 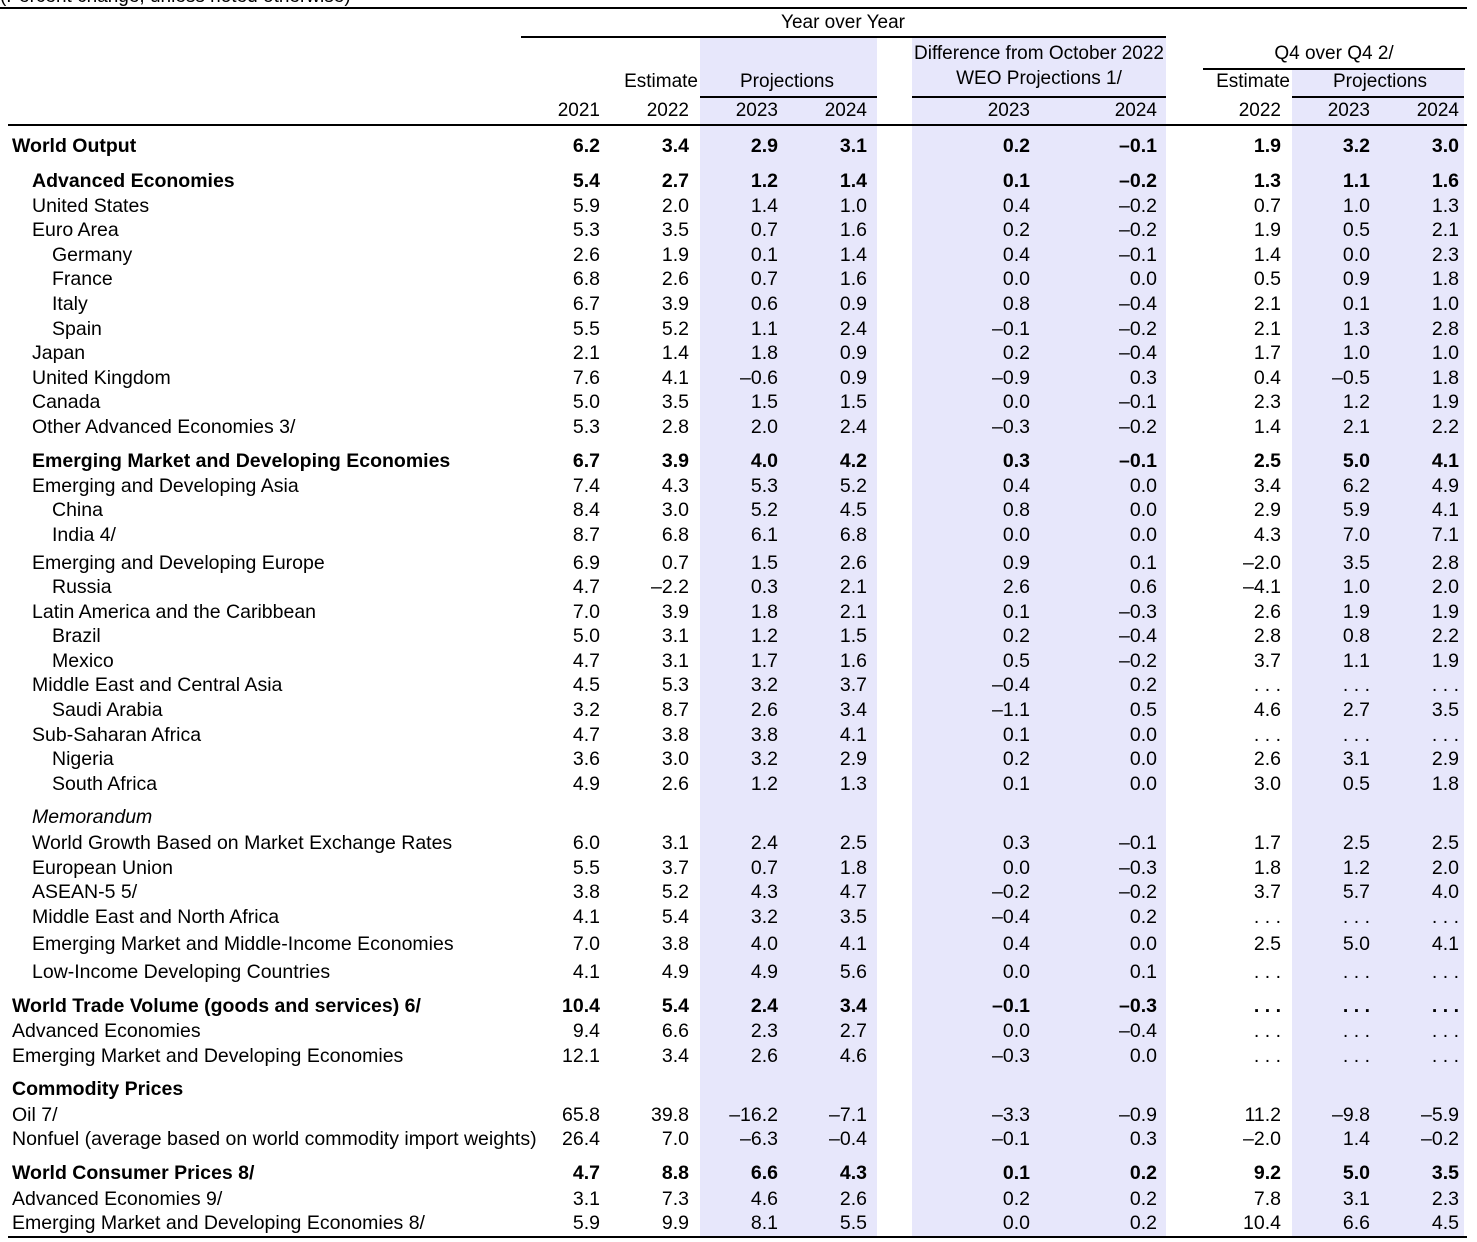 What do you see at coordinates (764, 944) in the screenshot?
I see `table-cell: 4.0` at bounding box center [764, 944].